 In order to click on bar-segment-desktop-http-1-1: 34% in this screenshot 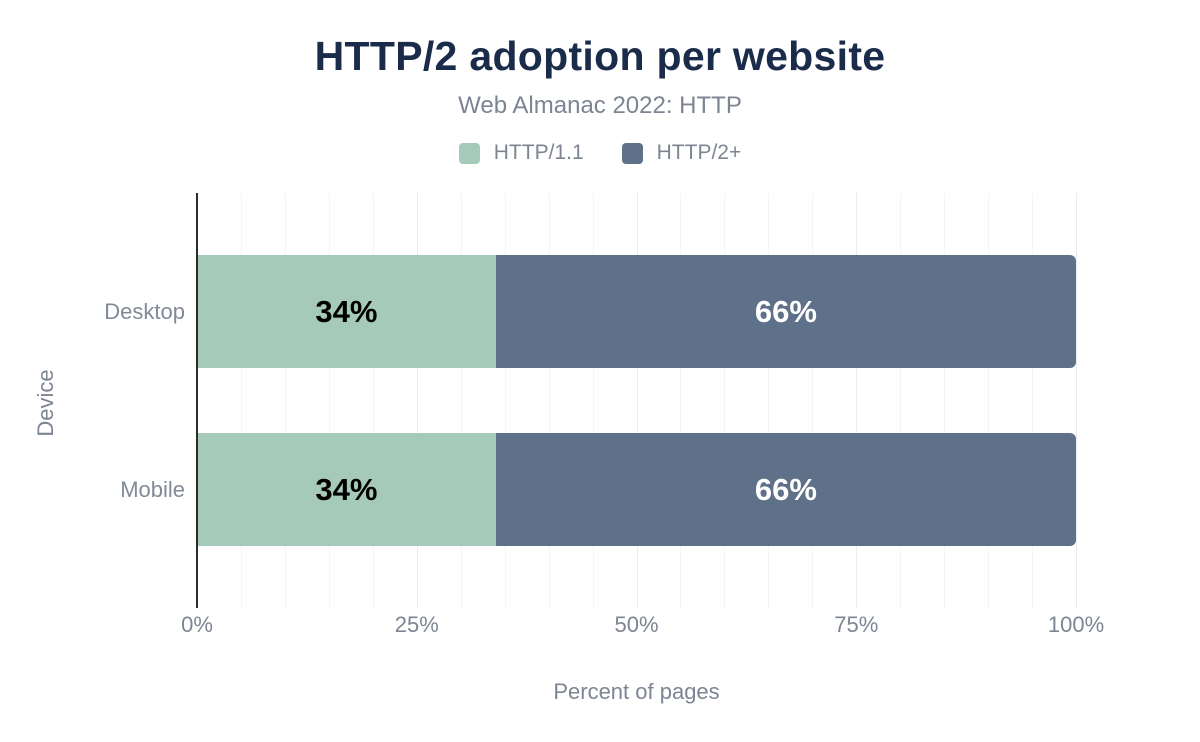, I will do `click(346, 311)`.